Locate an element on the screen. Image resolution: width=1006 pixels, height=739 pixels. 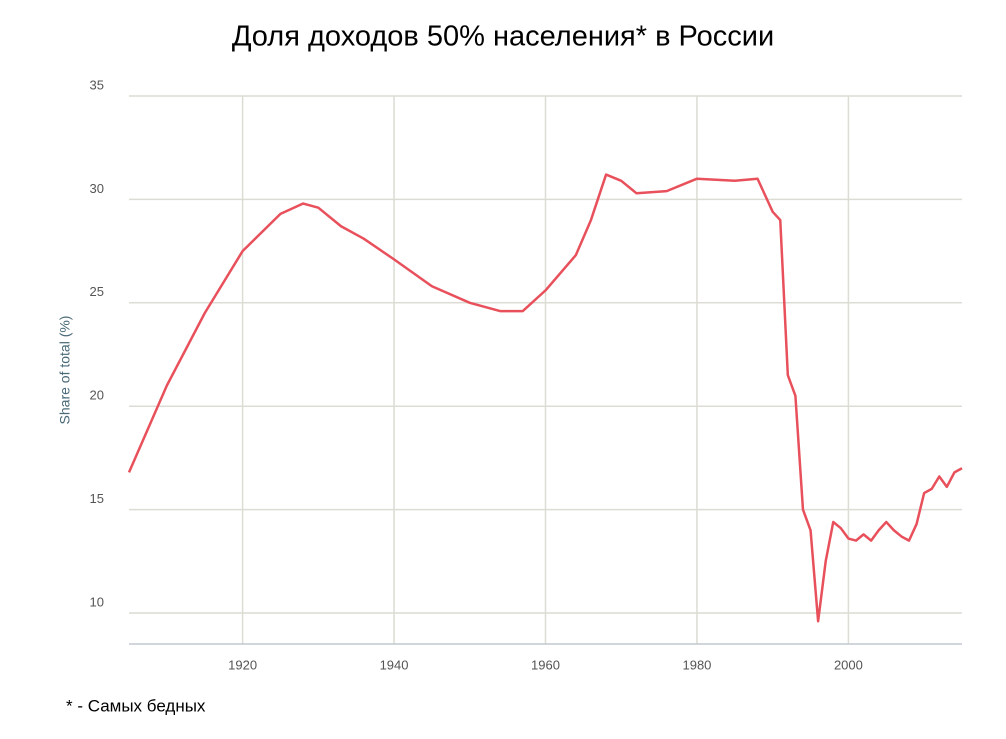
footnote: * - Самых бедных is located at coordinates (136, 705).